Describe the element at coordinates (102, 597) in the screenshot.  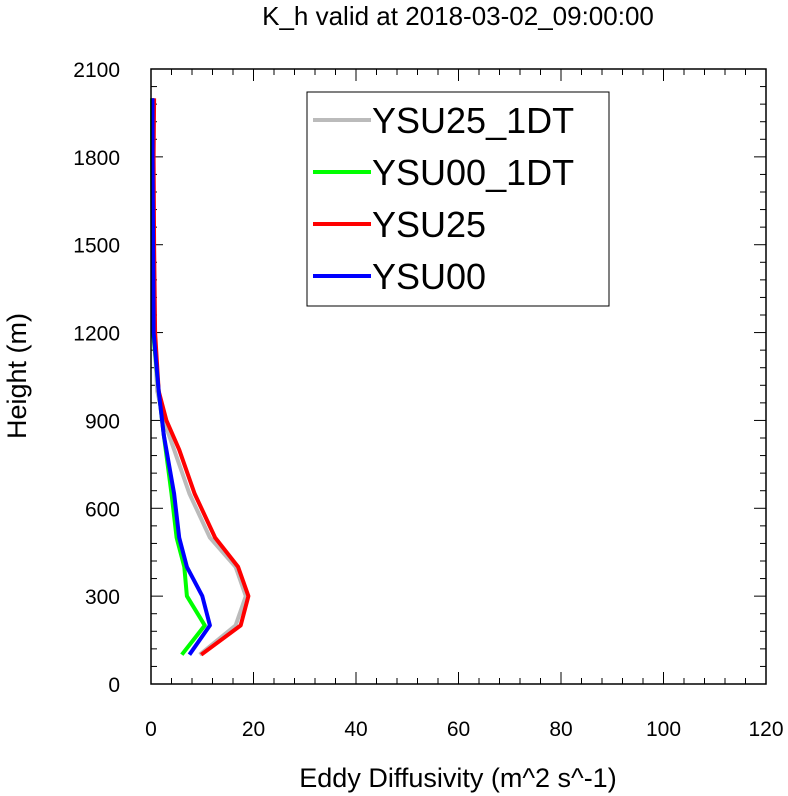
I see `y-tick-label: 300` at that location.